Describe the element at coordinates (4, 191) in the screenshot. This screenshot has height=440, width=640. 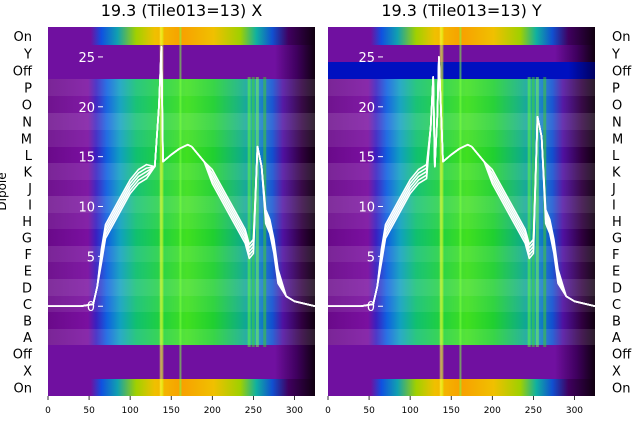
I see `y-axis-label: Dipole` at that location.